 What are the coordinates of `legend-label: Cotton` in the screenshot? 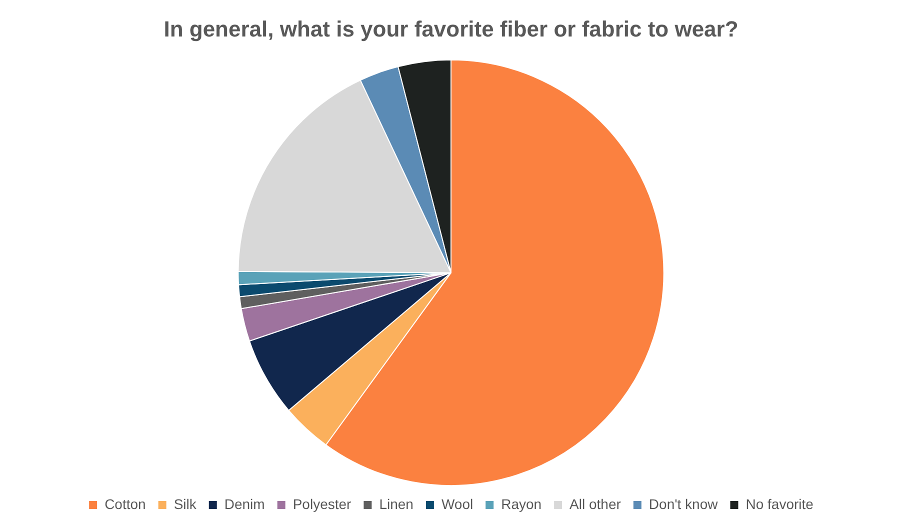 It's located at (125, 504).